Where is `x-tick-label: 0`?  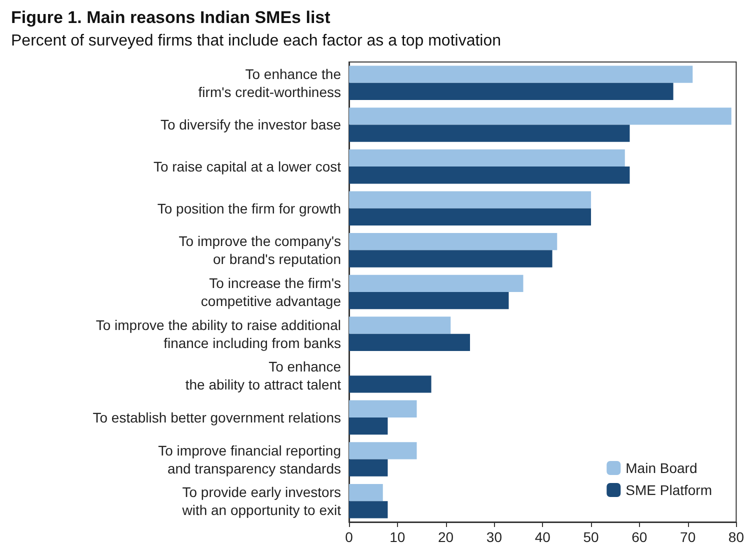 x-tick-label: 0 is located at coordinates (349, 537).